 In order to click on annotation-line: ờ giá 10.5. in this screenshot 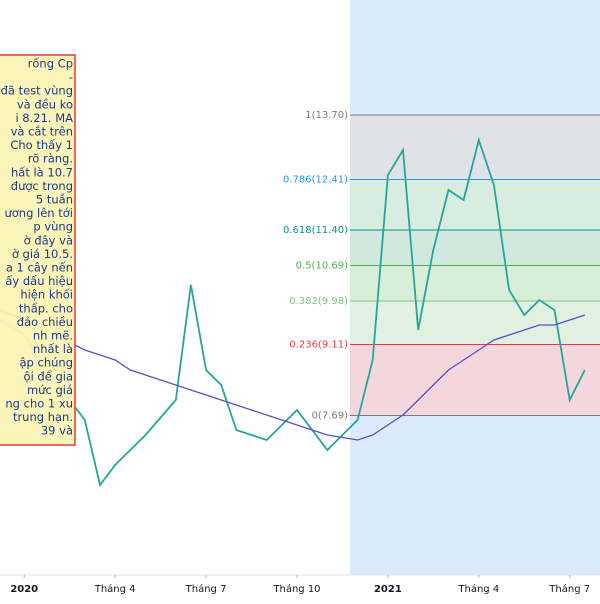, I will do `click(42, 254)`.